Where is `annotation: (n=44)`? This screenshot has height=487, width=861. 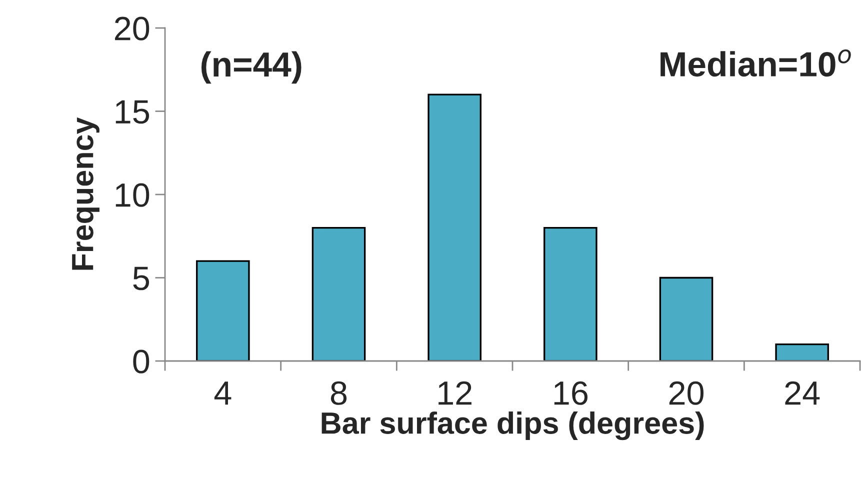 annotation: (n=44) is located at coordinates (251, 67).